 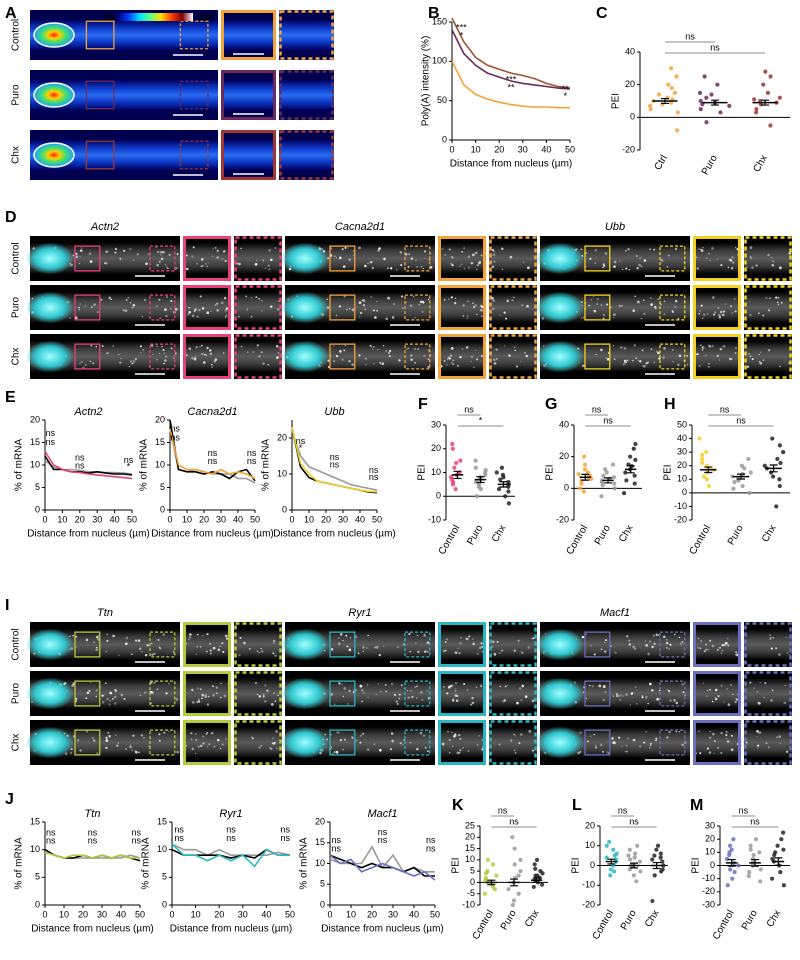 I want to click on image-band, so click(x=717, y=693).